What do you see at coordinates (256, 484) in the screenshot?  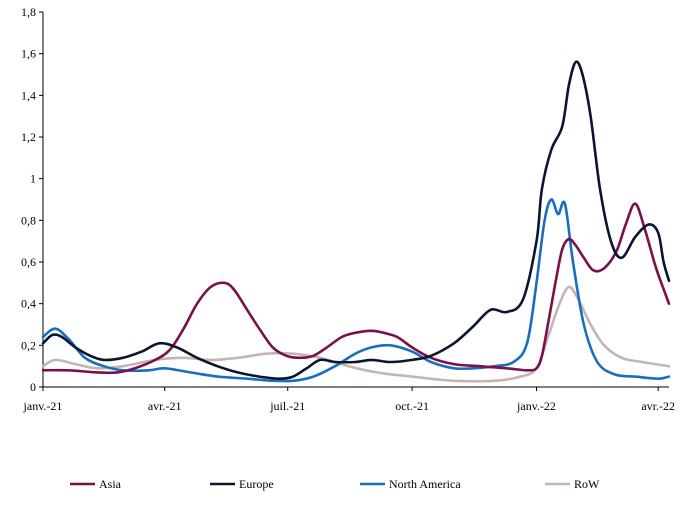 I see `legend-label-europe: Europe` at bounding box center [256, 484].